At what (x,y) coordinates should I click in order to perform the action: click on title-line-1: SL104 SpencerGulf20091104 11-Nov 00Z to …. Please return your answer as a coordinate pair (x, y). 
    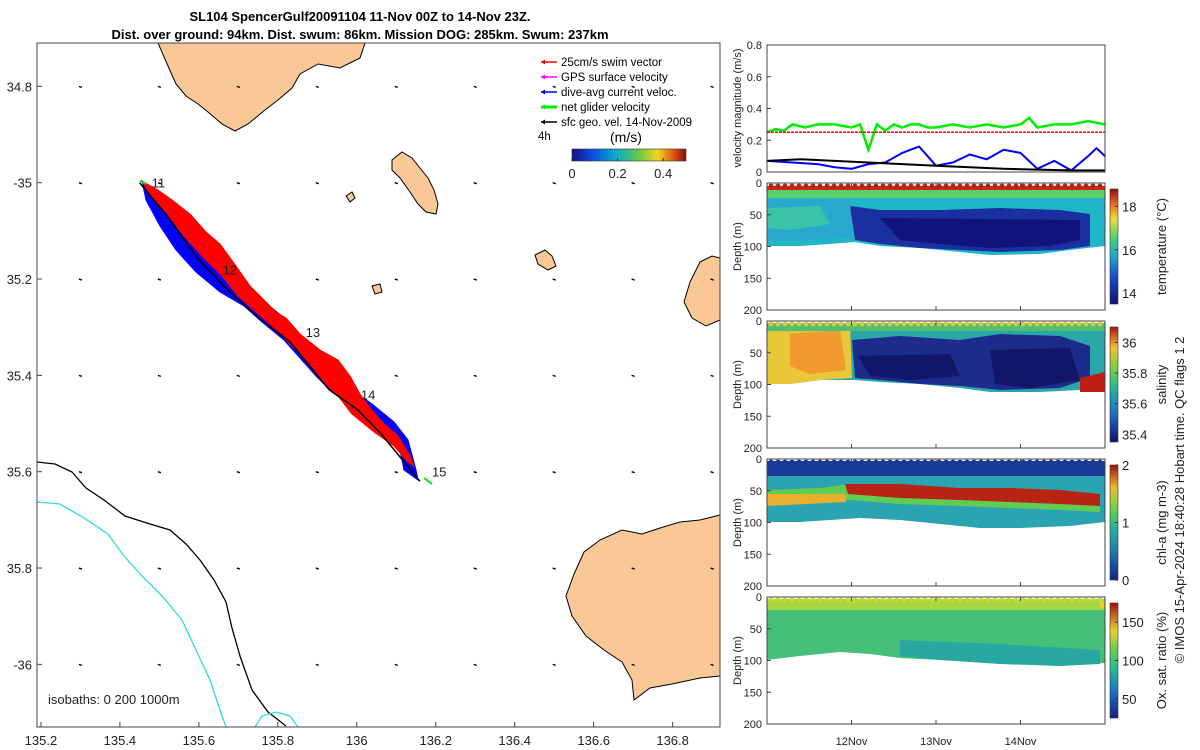
    Looking at the image, I should click on (360, 16).